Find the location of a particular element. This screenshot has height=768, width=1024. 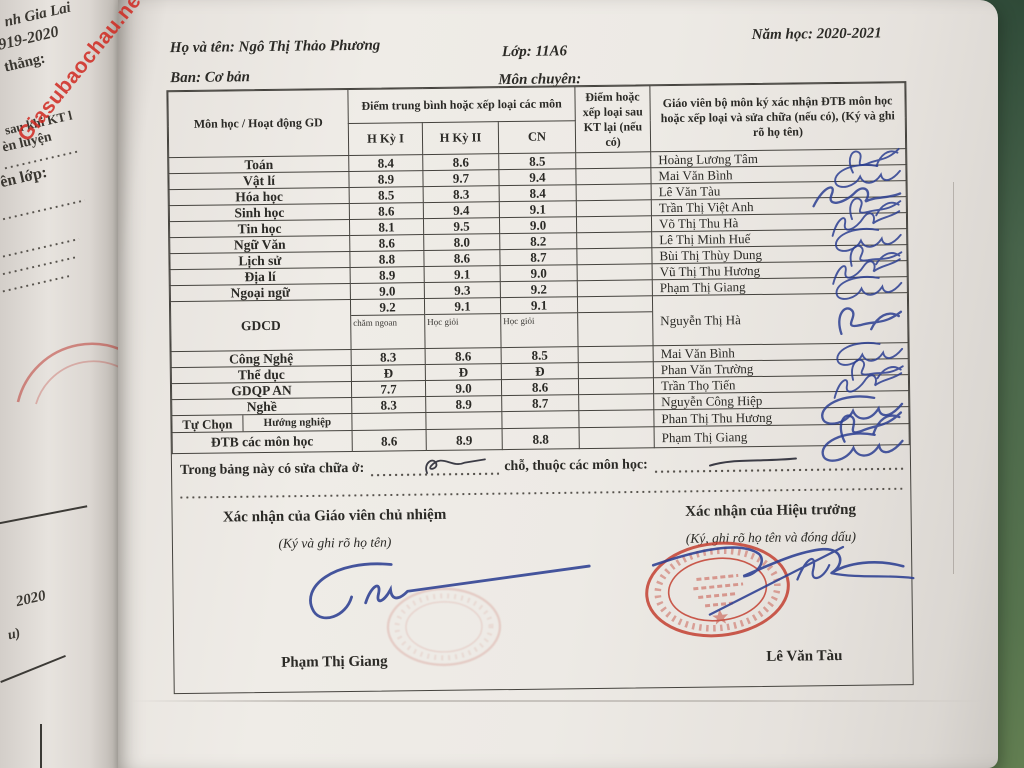

grade-cell: 9.2 is located at coordinates (539, 289).